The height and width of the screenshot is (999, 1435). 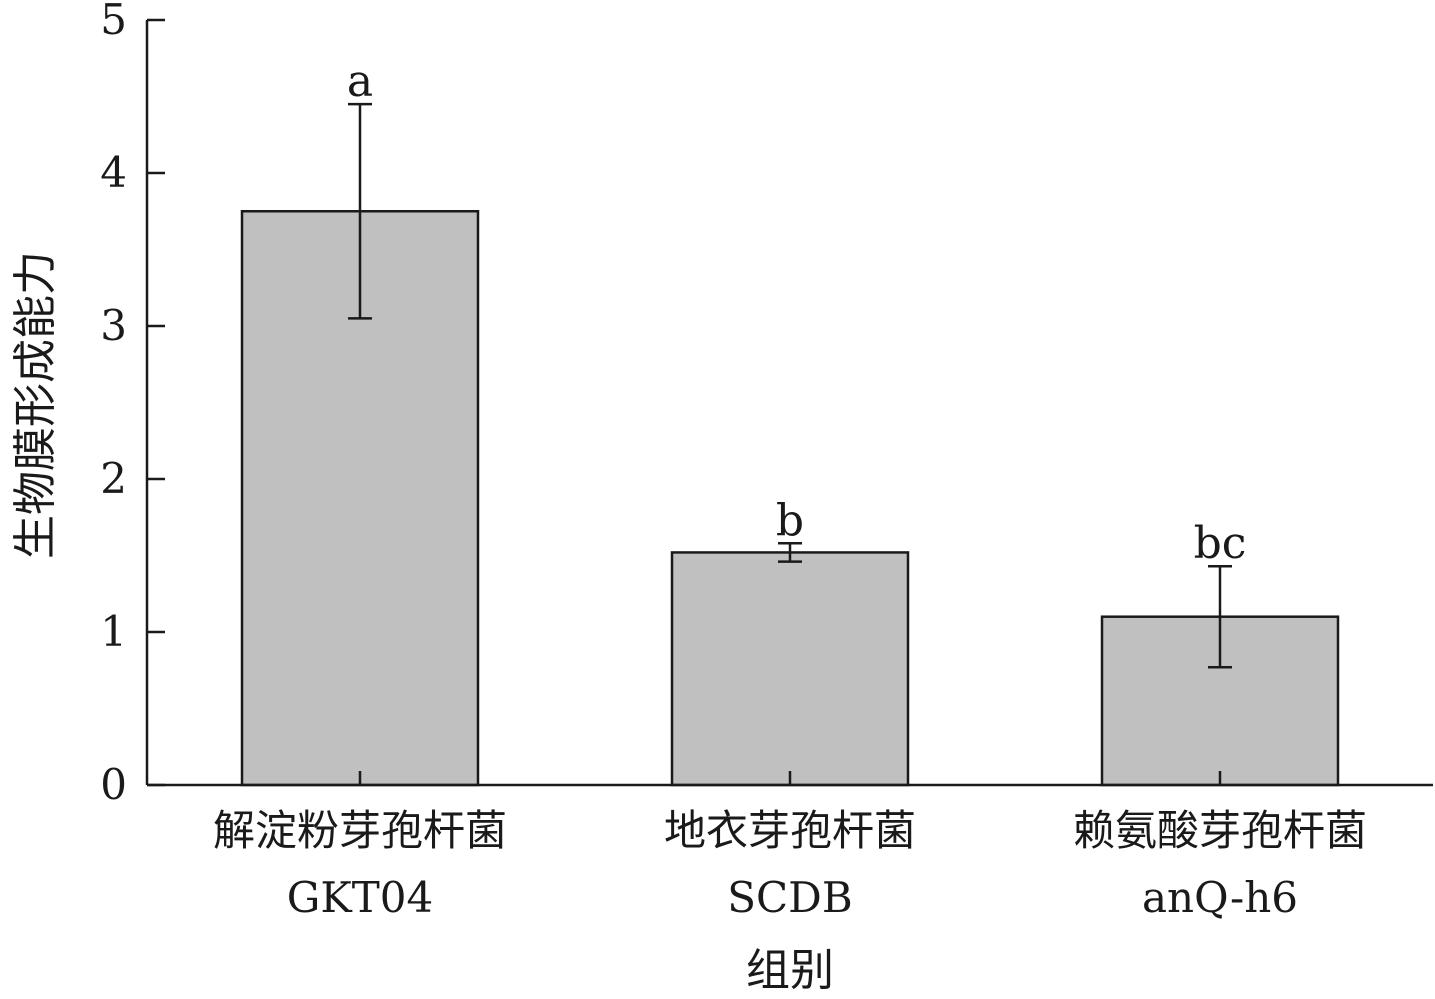 I want to click on x-tick-label-strain: GKT04, so click(x=360, y=897).